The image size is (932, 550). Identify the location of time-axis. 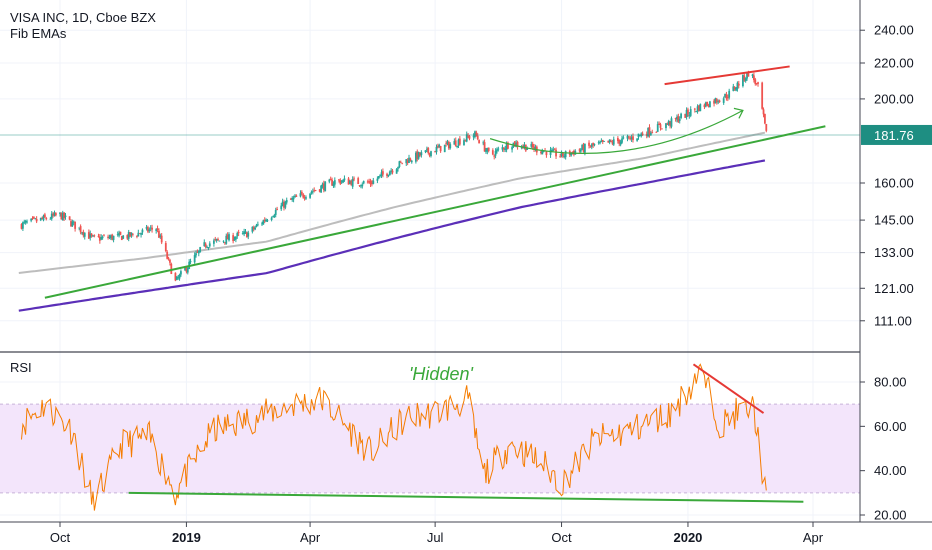
(466, 536).